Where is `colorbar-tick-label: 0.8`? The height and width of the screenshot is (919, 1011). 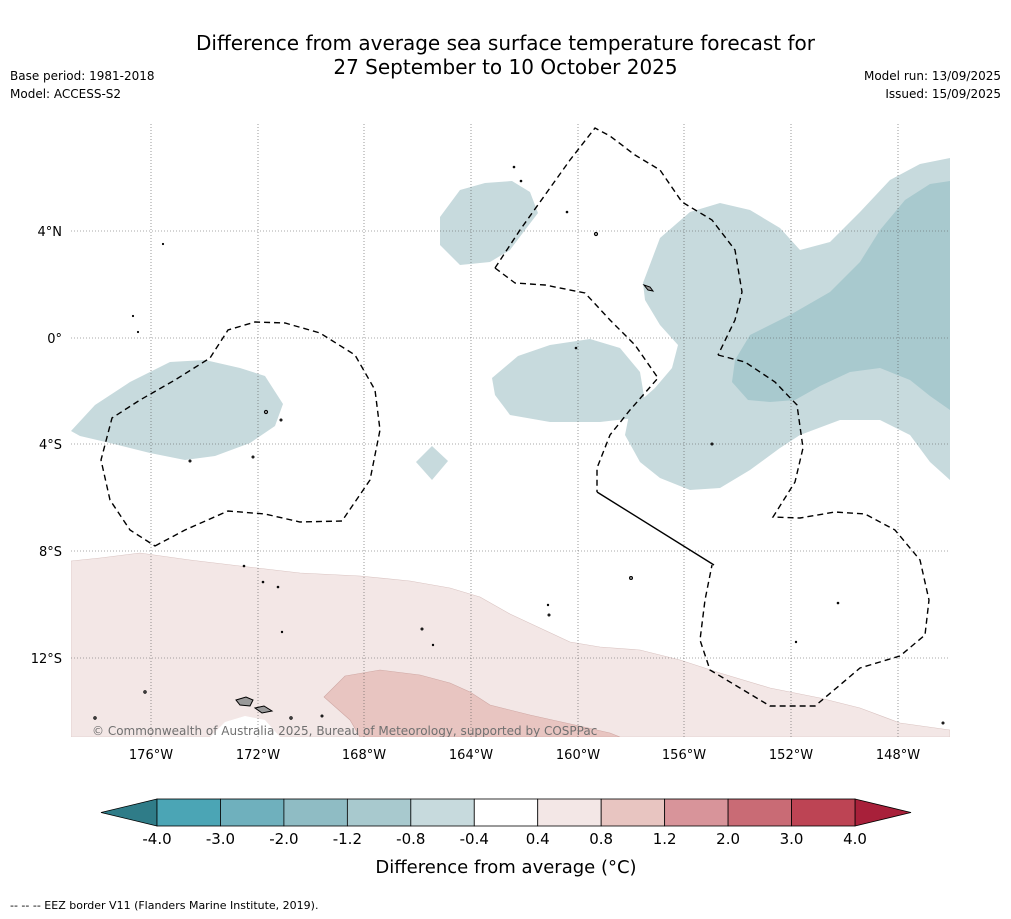 colorbar-tick-label: 0.8 is located at coordinates (601, 839).